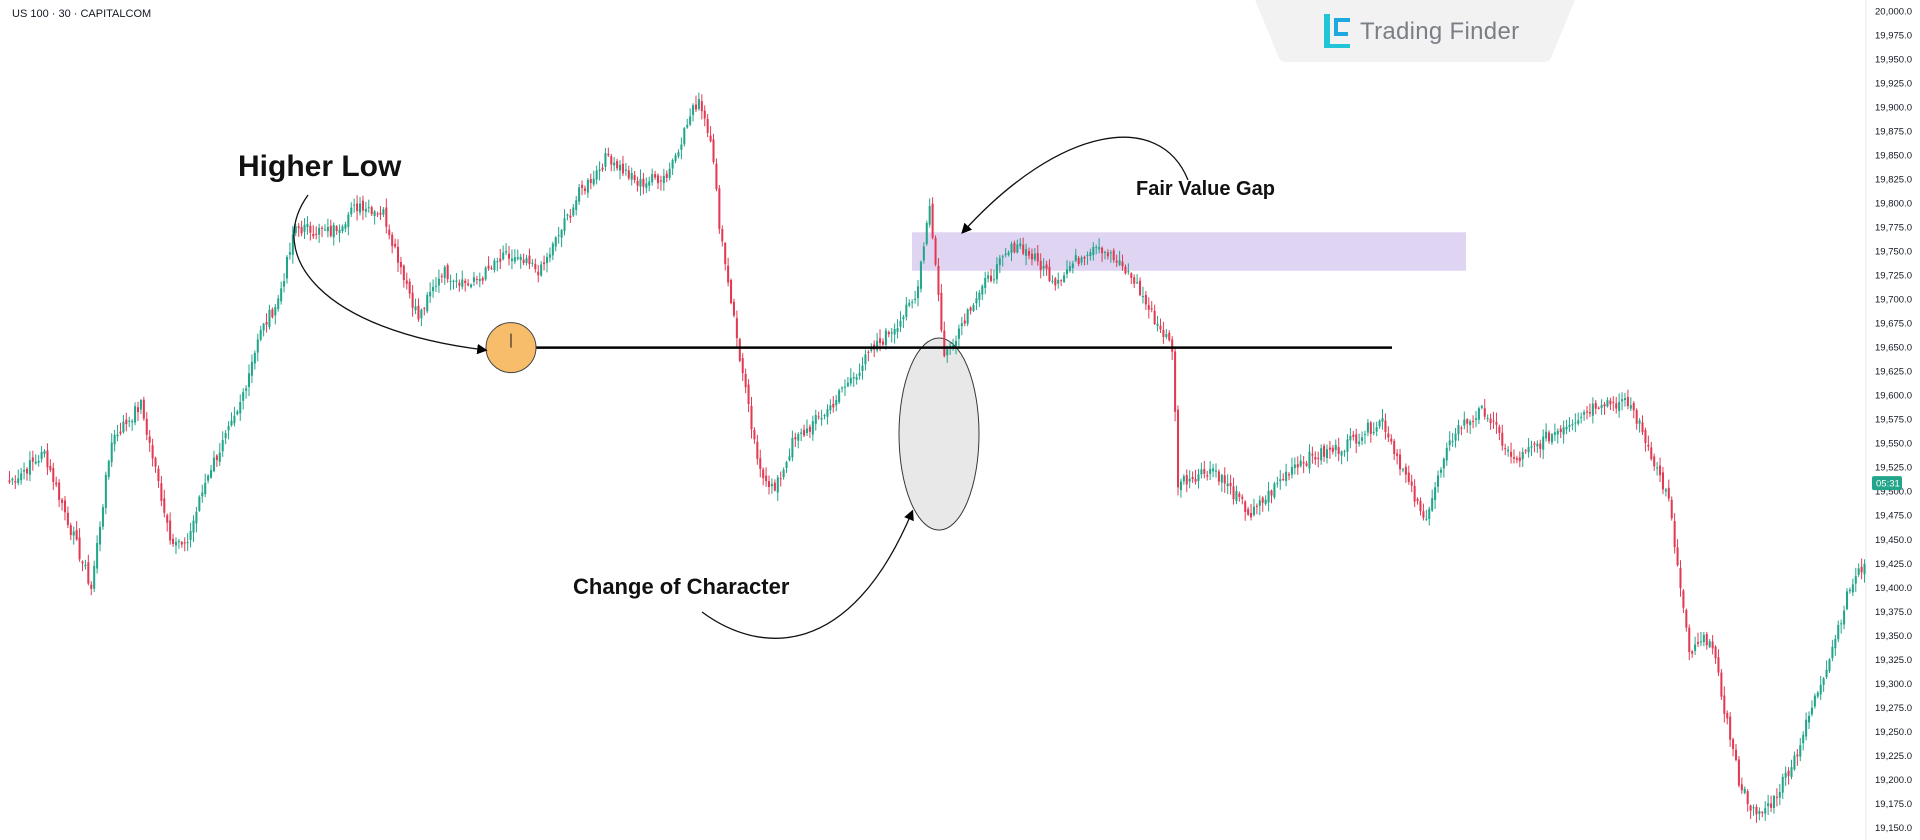  Describe the element at coordinates (1893, 107) in the screenshot. I see `price-axis-tick-label: 19,900.0` at that location.